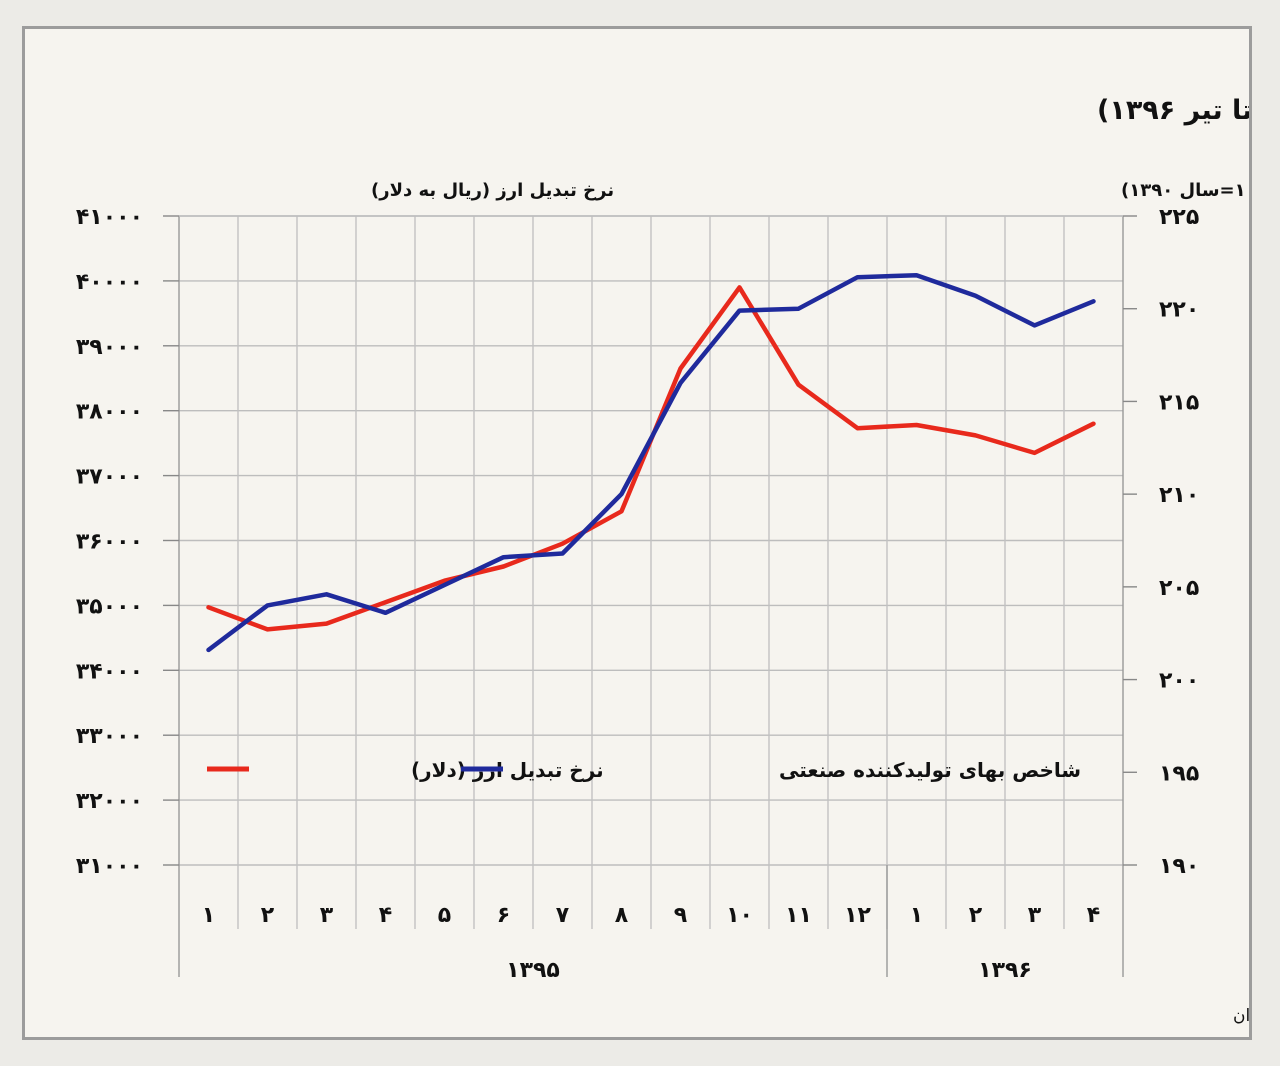 The width and height of the screenshot is (1280, 1066). What do you see at coordinates (739, 915) in the screenshot?
I see `x-tick-label: ۱۰` at bounding box center [739, 915].